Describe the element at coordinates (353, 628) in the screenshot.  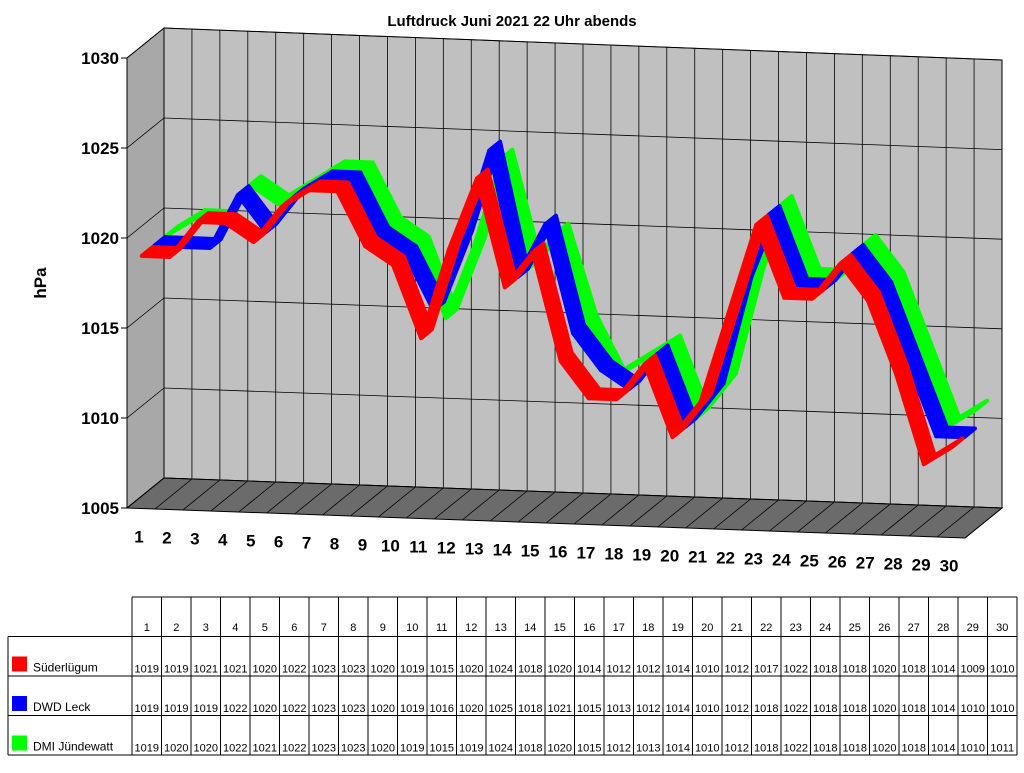
I see `table-header-cell: 8` at that location.